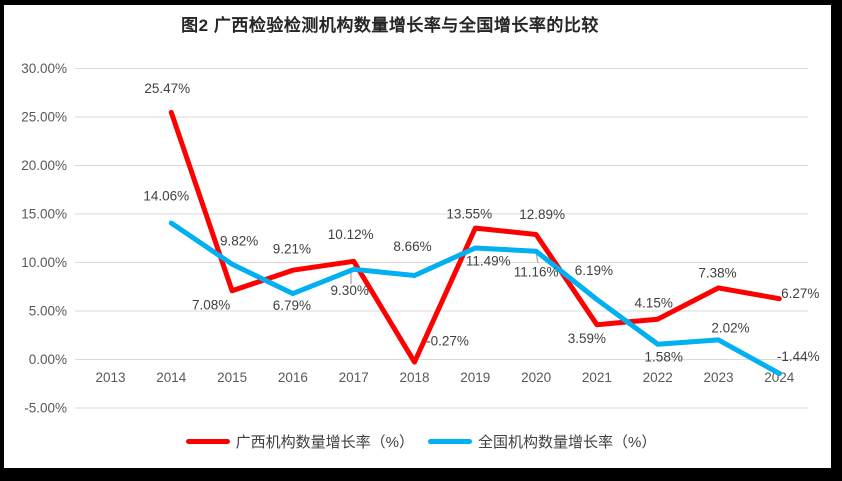  What do you see at coordinates (730, 327) in the screenshot?
I see `data-label: 2.02%` at bounding box center [730, 327].